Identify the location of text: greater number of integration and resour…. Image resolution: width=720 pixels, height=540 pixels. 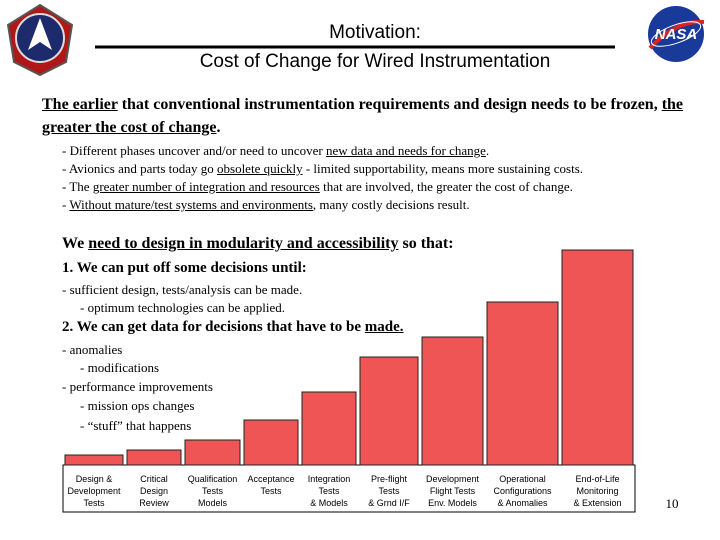
(206, 186).